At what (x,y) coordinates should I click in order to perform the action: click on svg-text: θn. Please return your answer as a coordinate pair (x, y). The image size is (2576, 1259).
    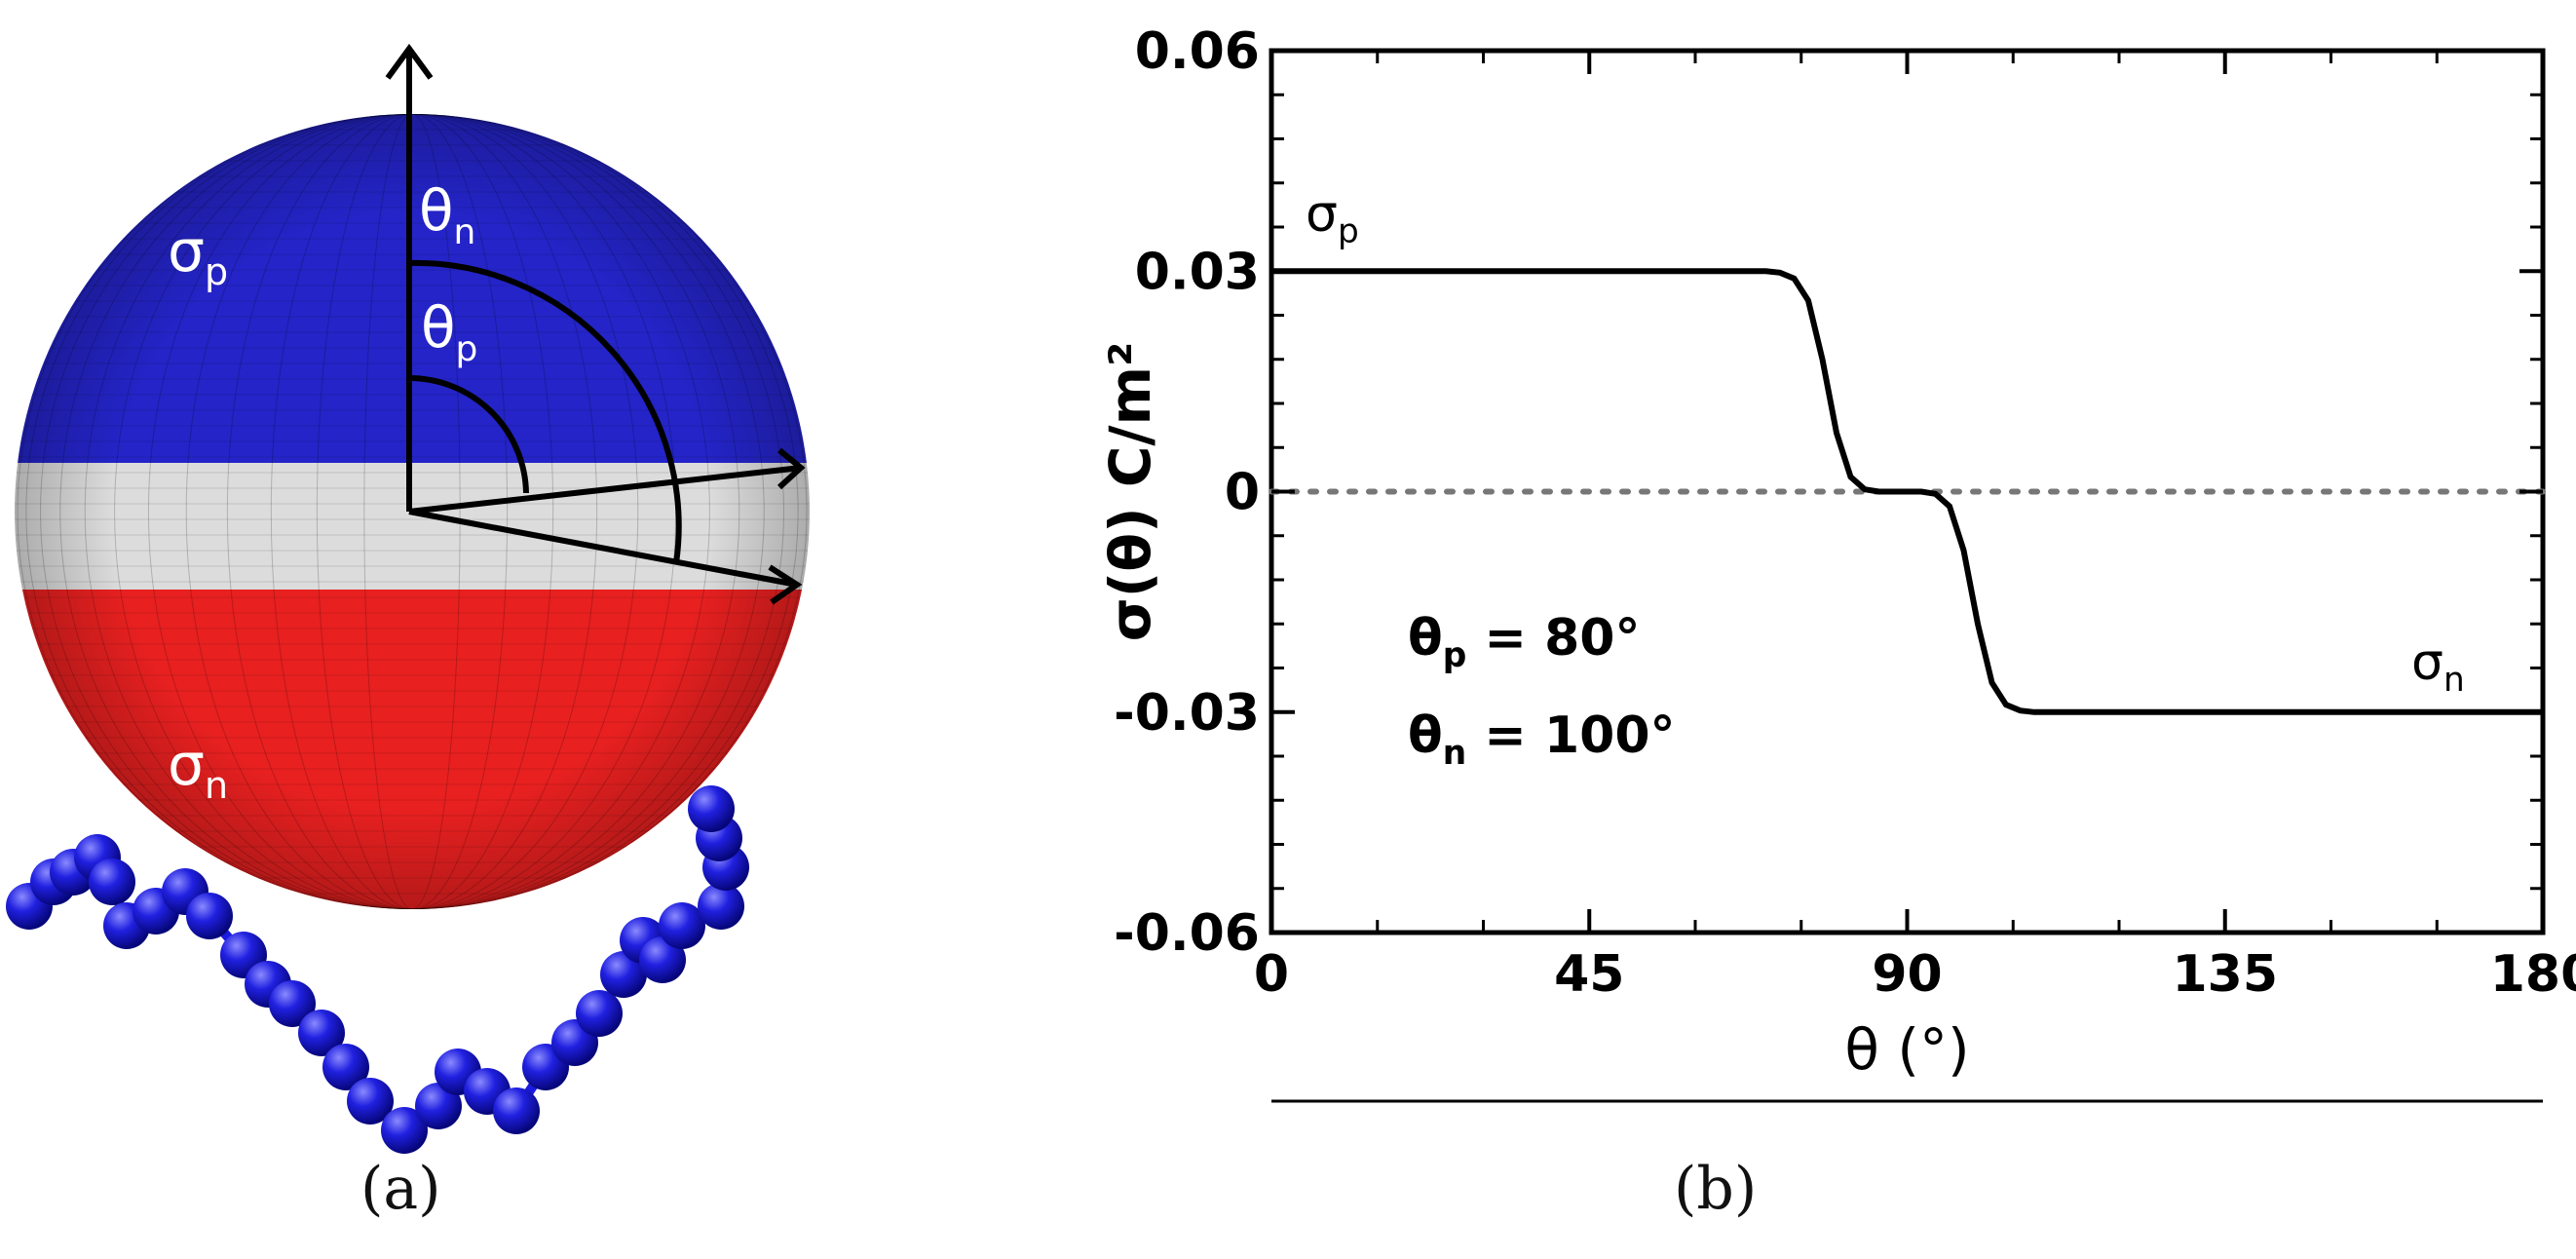
    Looking at the image, I should click on (447, 215).